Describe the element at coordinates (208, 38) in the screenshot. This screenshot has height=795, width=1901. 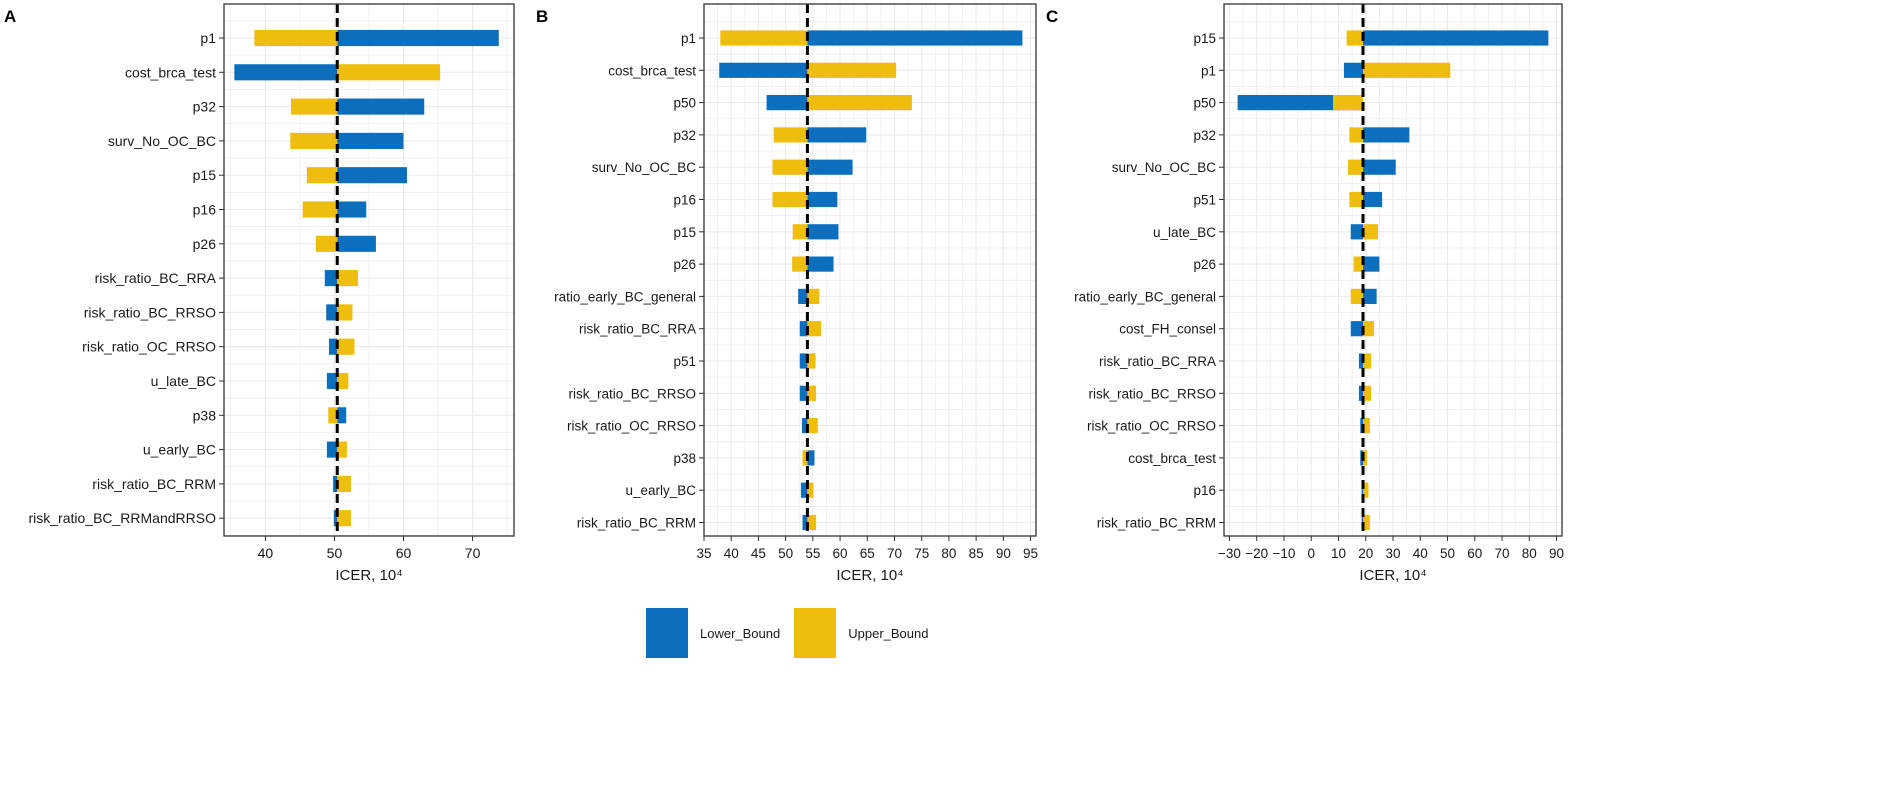
I see `y-tick-label: p1` at that location.